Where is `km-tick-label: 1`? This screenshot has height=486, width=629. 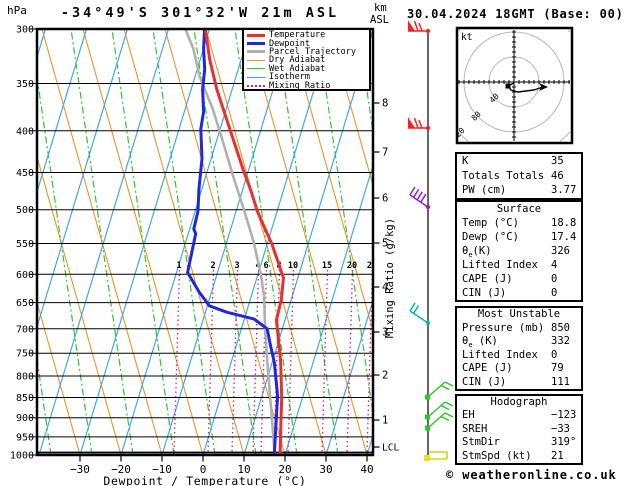 km-tick-label: 1 is located at coordinates (385, 421).